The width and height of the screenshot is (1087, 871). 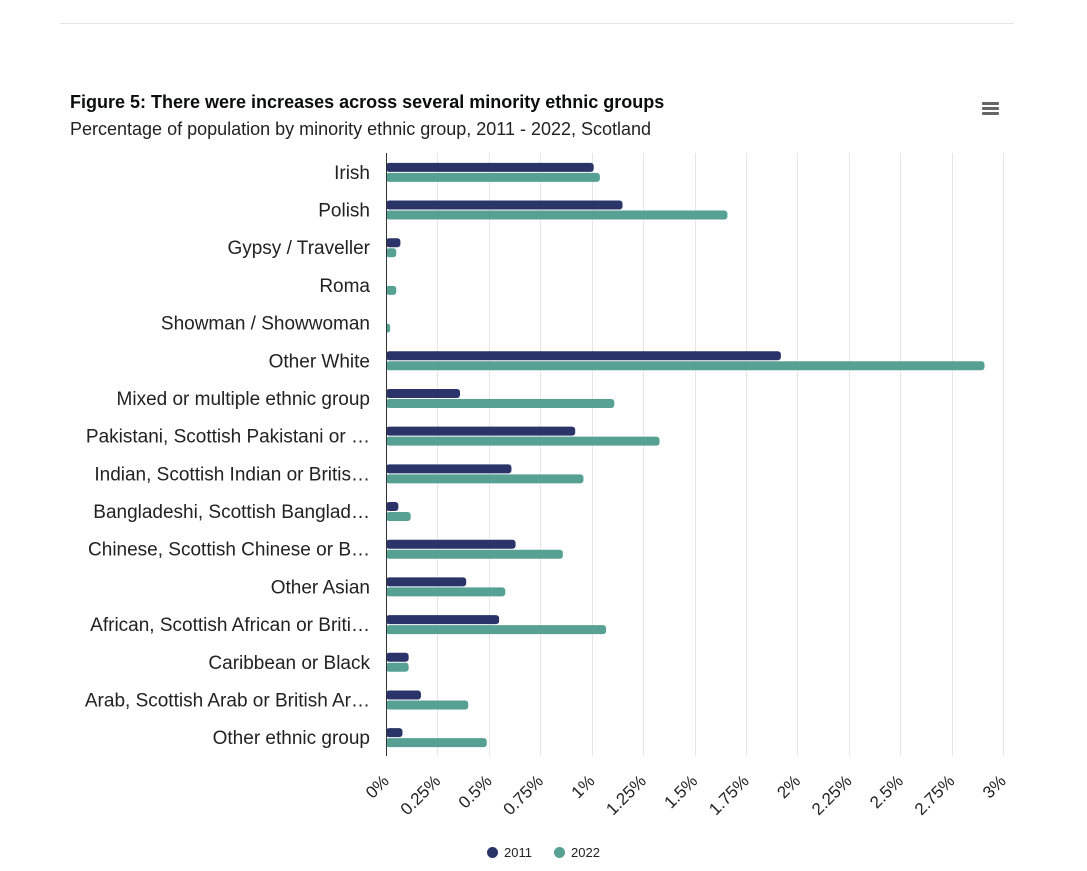 What do you see at coordinates (543, 852) in the screenshot?
I see `chart-legend: 2011 2022` at bounding box center [543, 852].